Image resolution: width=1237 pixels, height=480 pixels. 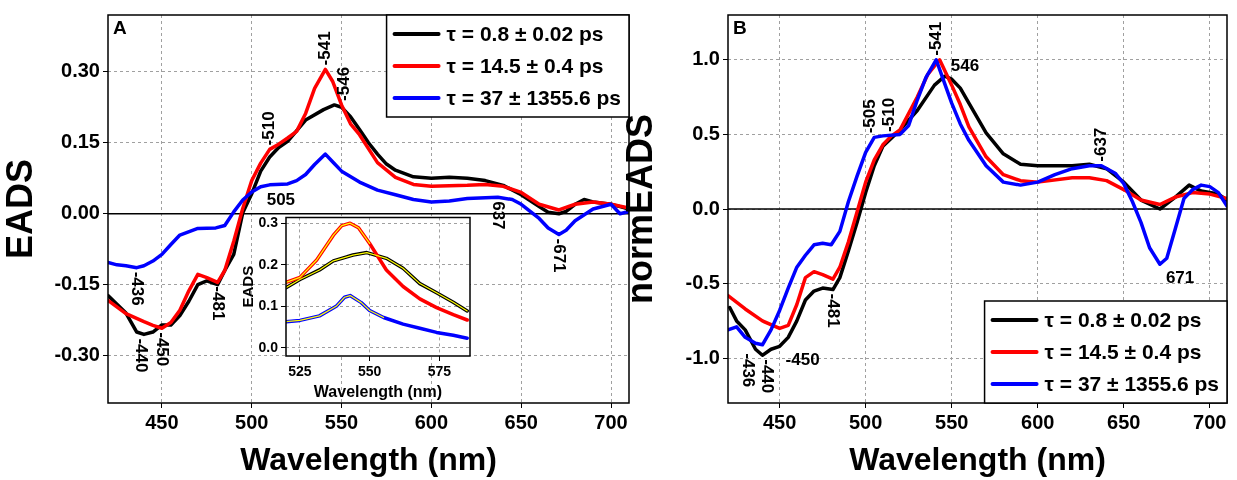 What do you see at coordinates (965, 65) in the screenshot?
I see `annotation: 546` at bounding box center [965, 65].